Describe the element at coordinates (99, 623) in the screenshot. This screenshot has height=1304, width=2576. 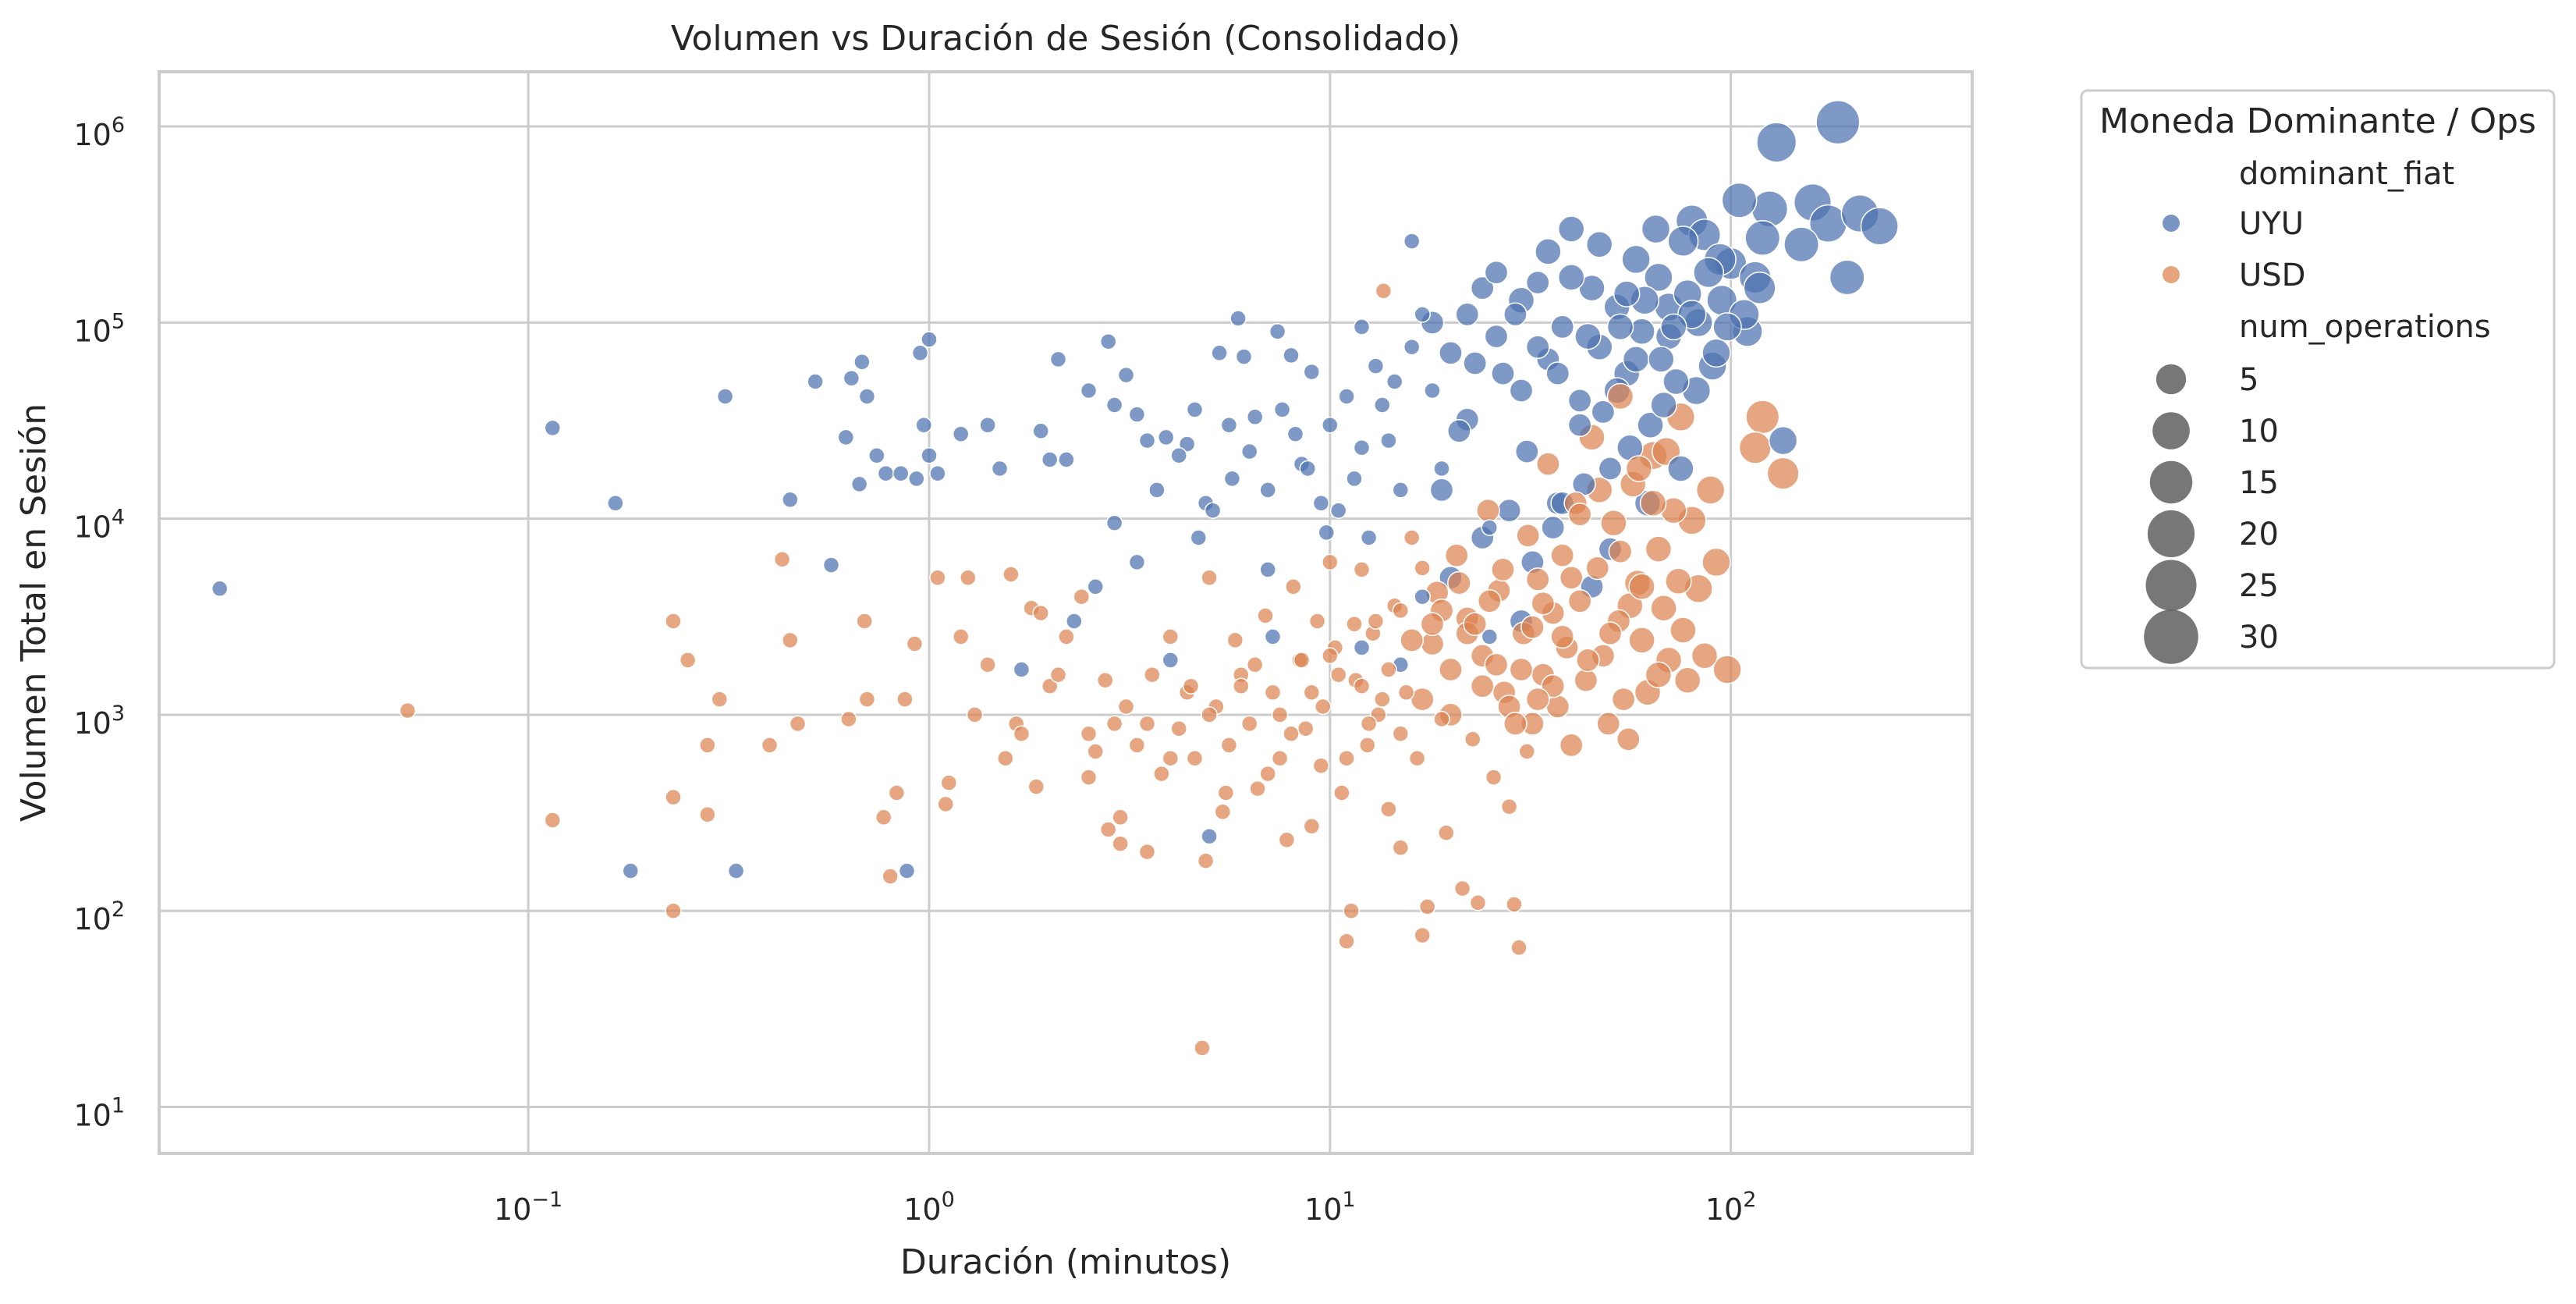
I see `y-tick-labels: 101 102 103 104 105 106` at that location.